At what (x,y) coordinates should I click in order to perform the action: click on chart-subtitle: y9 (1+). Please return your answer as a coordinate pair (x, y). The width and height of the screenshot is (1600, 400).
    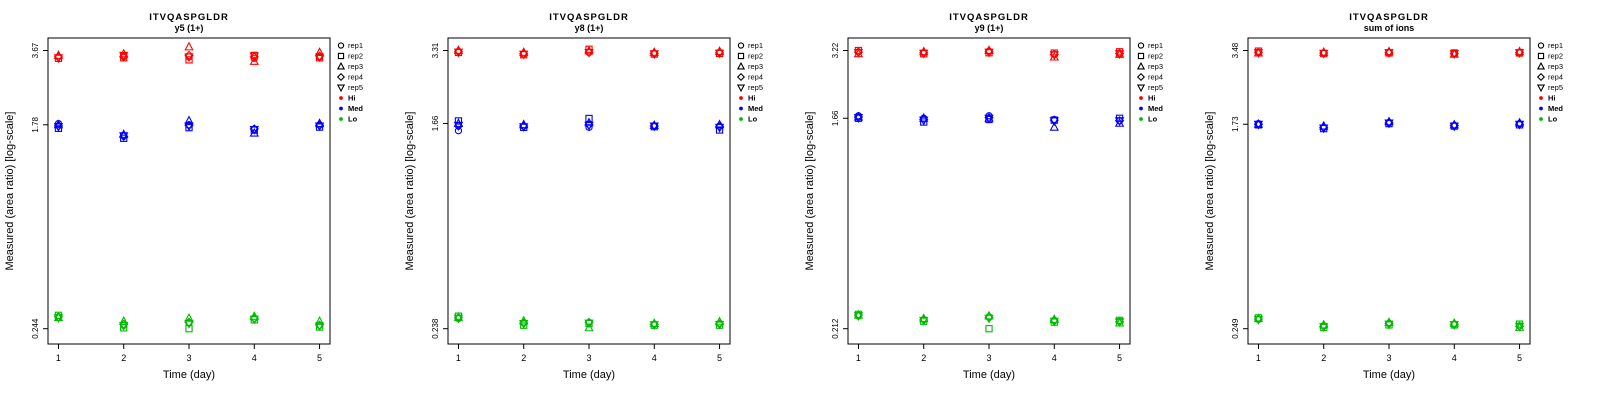
    Looking at the image, I should click on (989, 28).